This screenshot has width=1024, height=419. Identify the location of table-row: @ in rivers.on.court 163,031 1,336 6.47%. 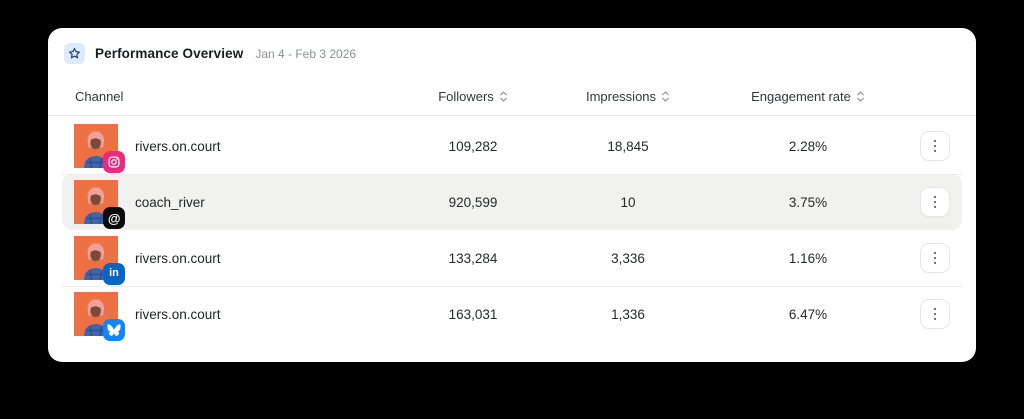
(512, 313).